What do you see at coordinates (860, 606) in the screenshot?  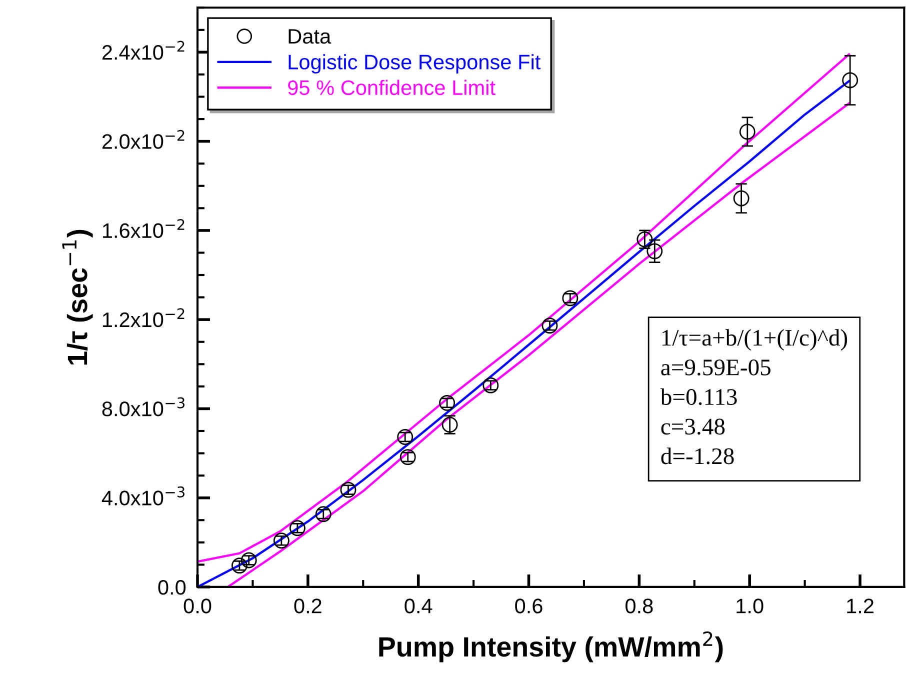 I see `x-tick-label: 1.2` at bounding box center [860, 606].